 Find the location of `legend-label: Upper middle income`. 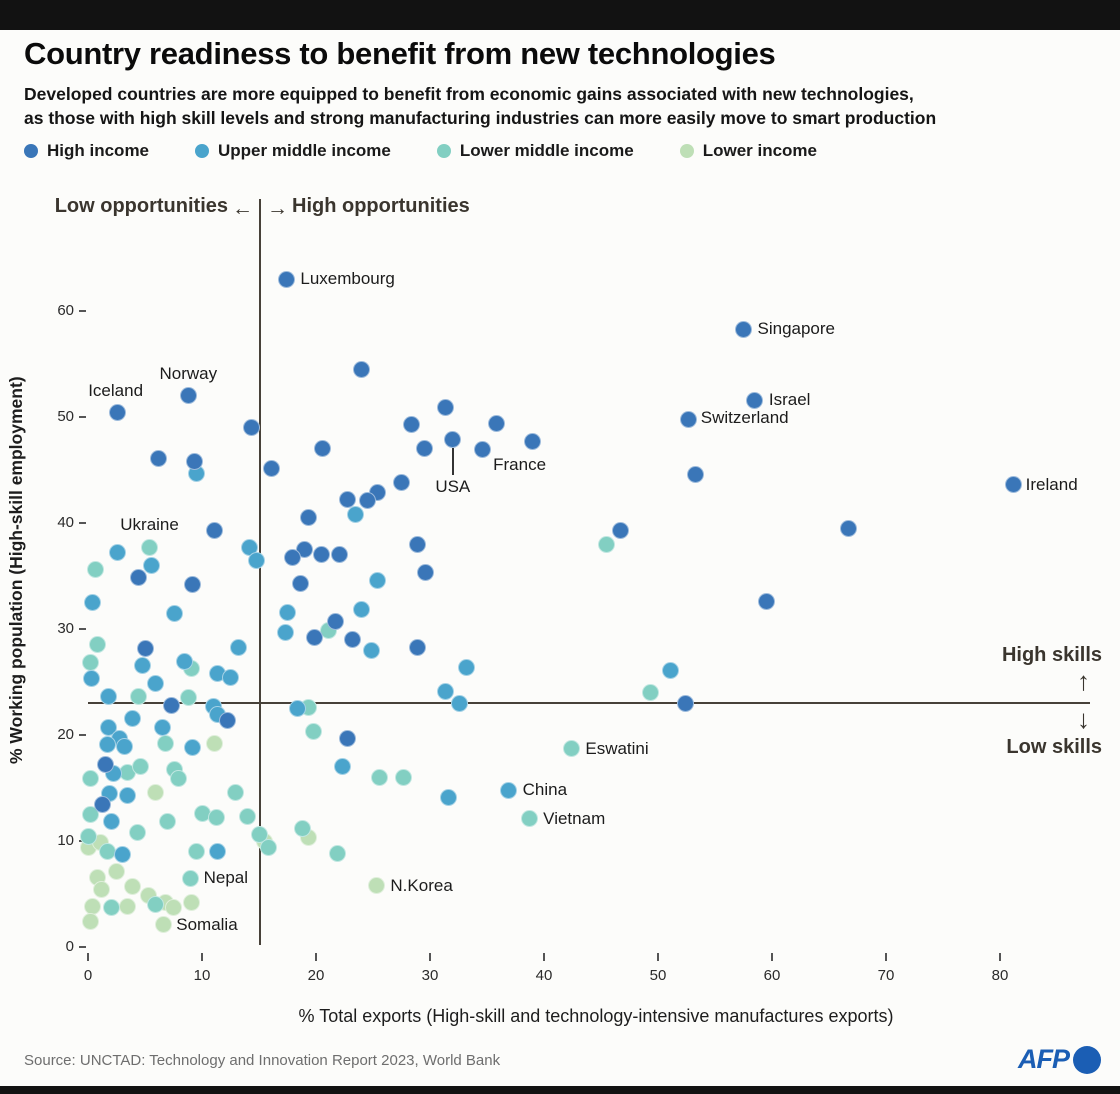

legend-label: Upper middle income is located at coordinates (304, 150).